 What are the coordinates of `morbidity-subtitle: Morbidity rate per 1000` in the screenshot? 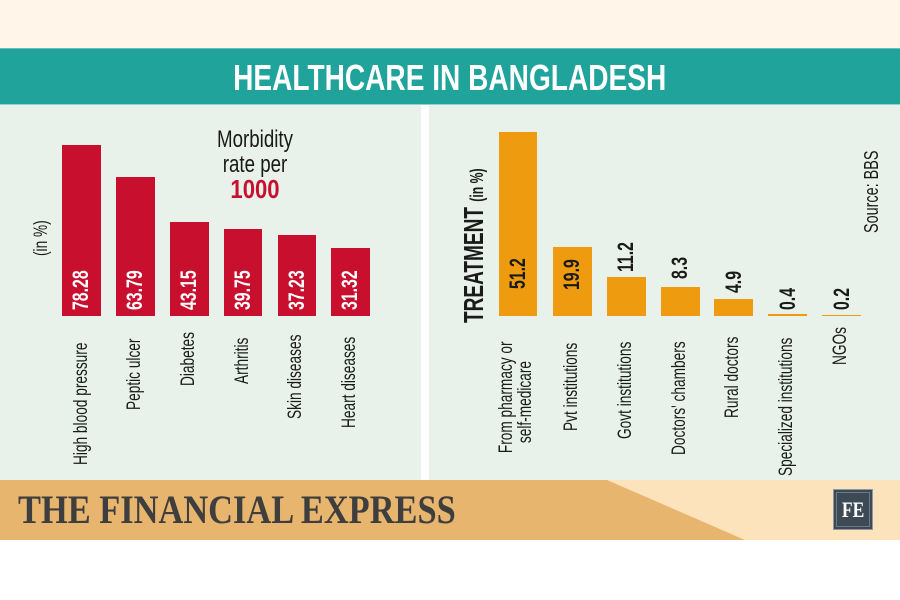 It's located at (255, 164).